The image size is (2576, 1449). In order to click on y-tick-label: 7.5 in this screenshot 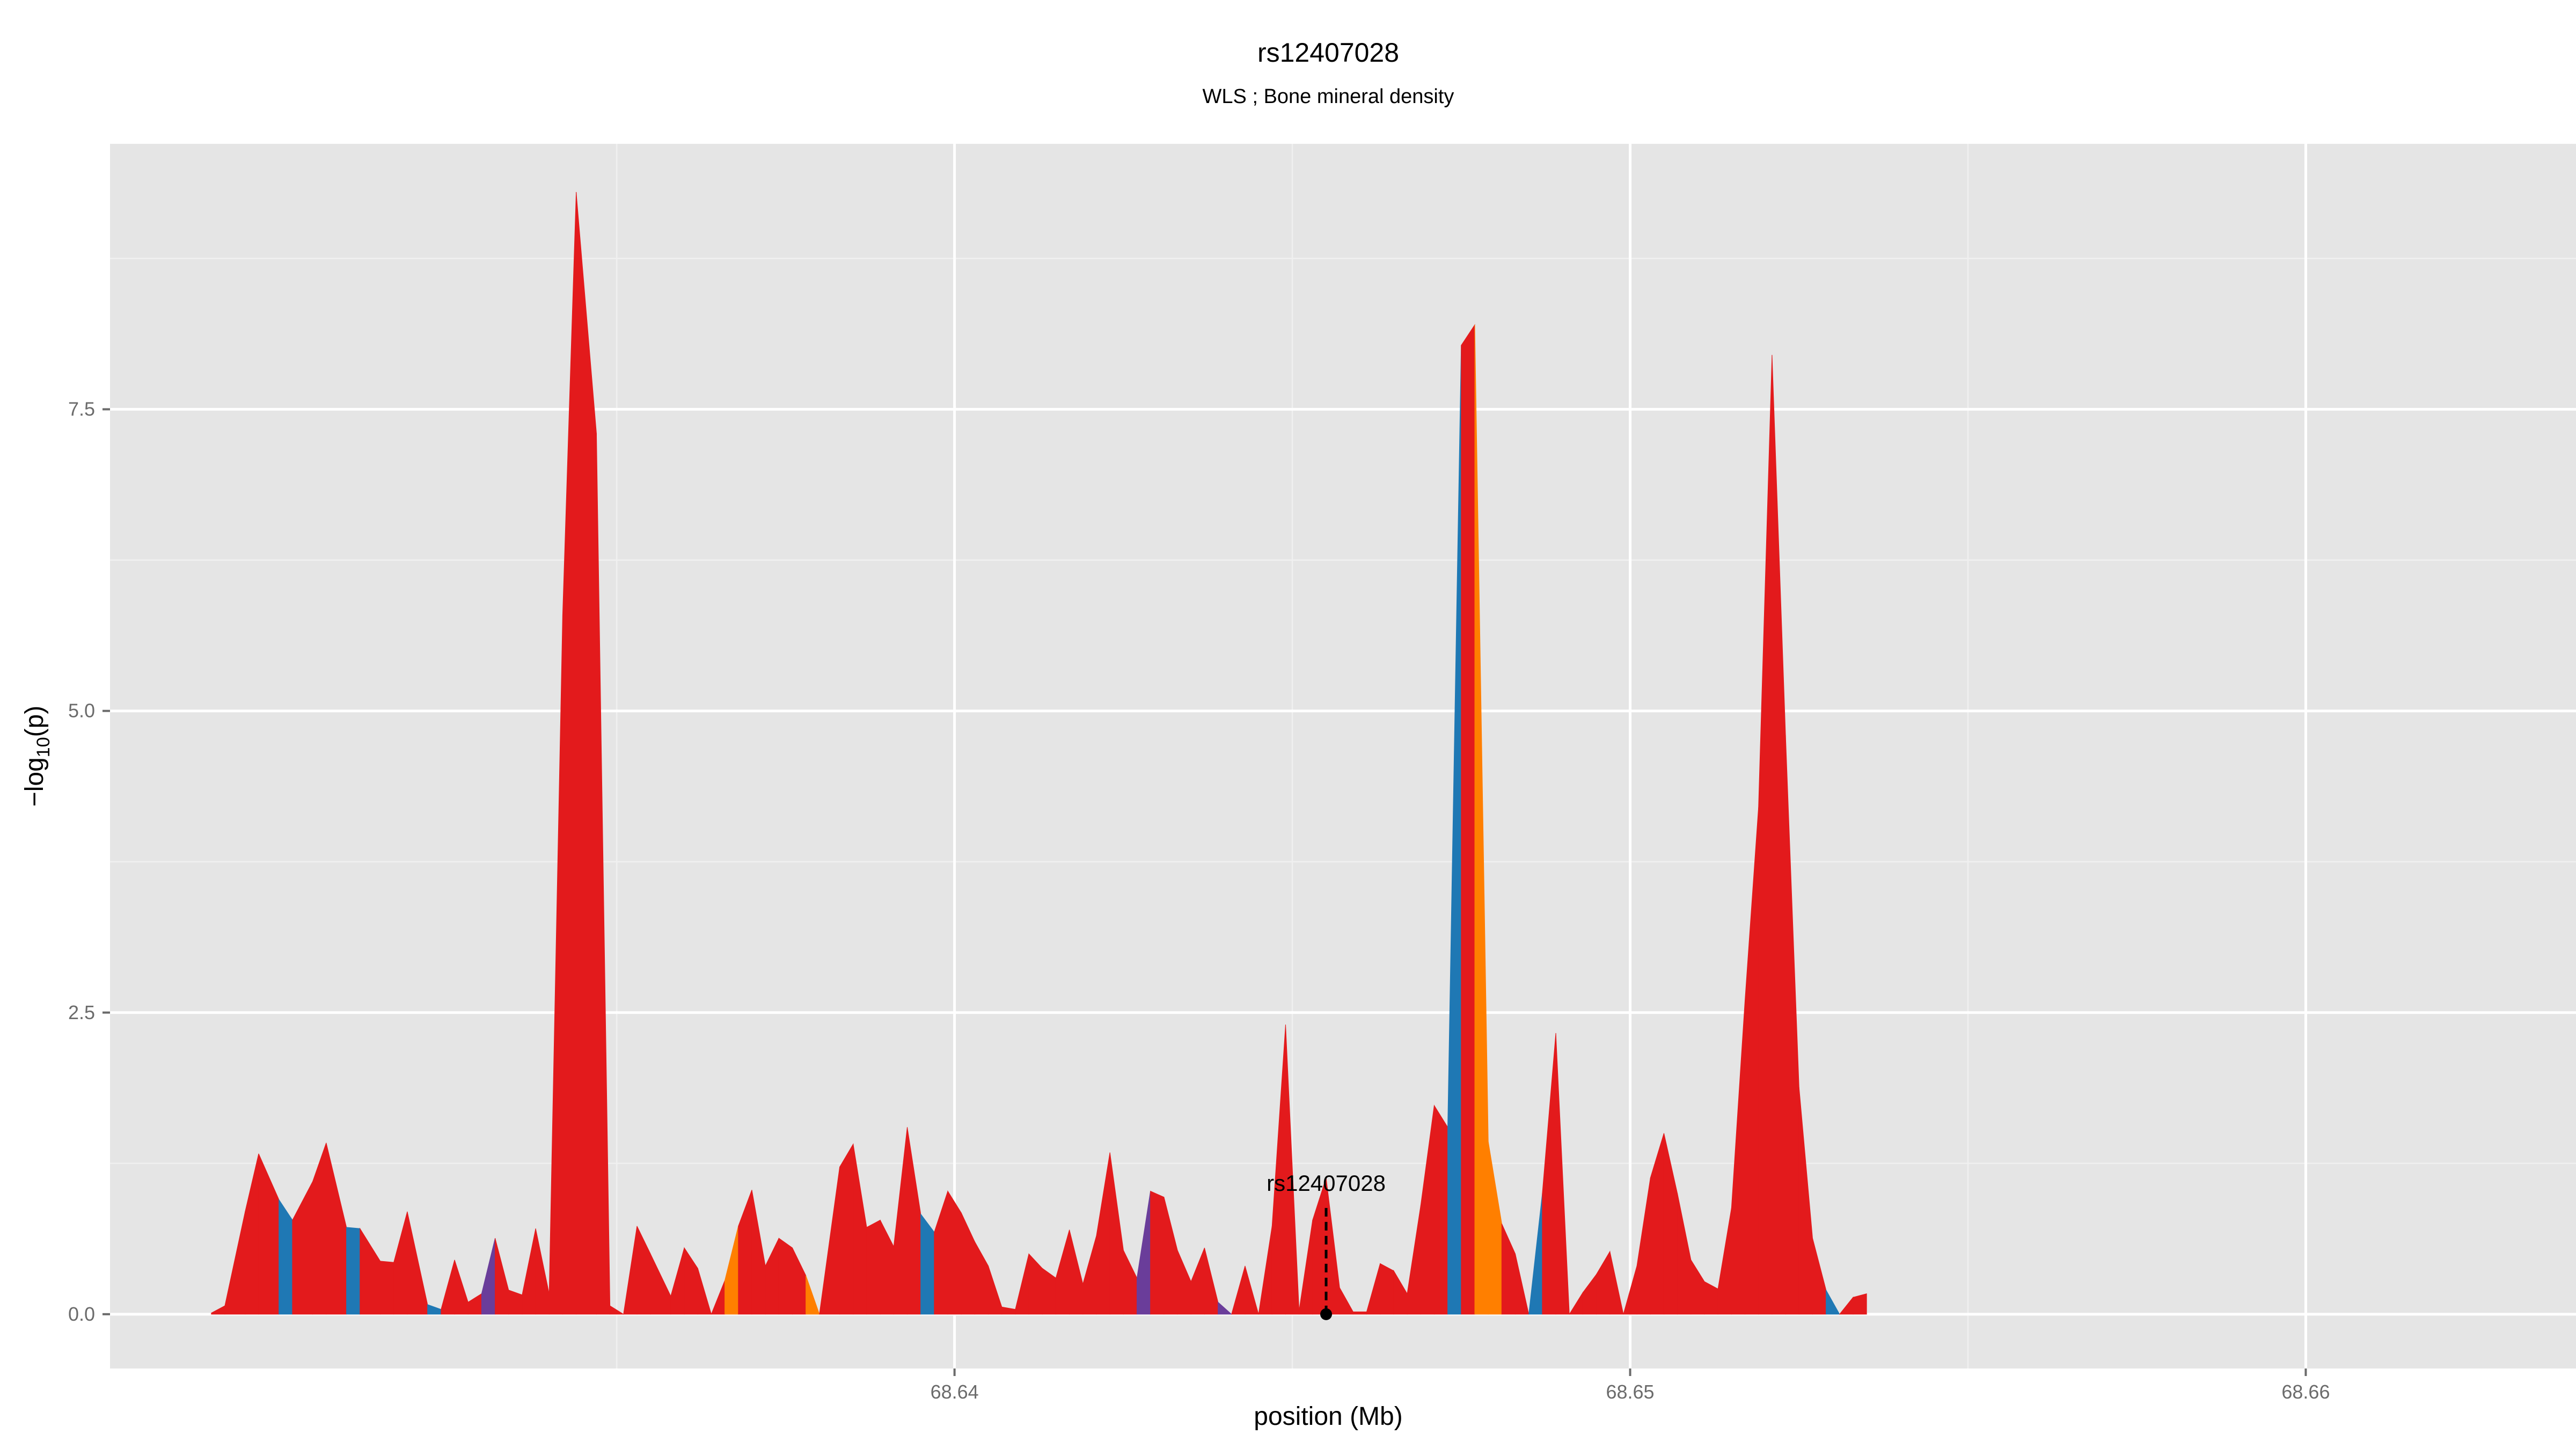, I will do `click(81, 409)`.